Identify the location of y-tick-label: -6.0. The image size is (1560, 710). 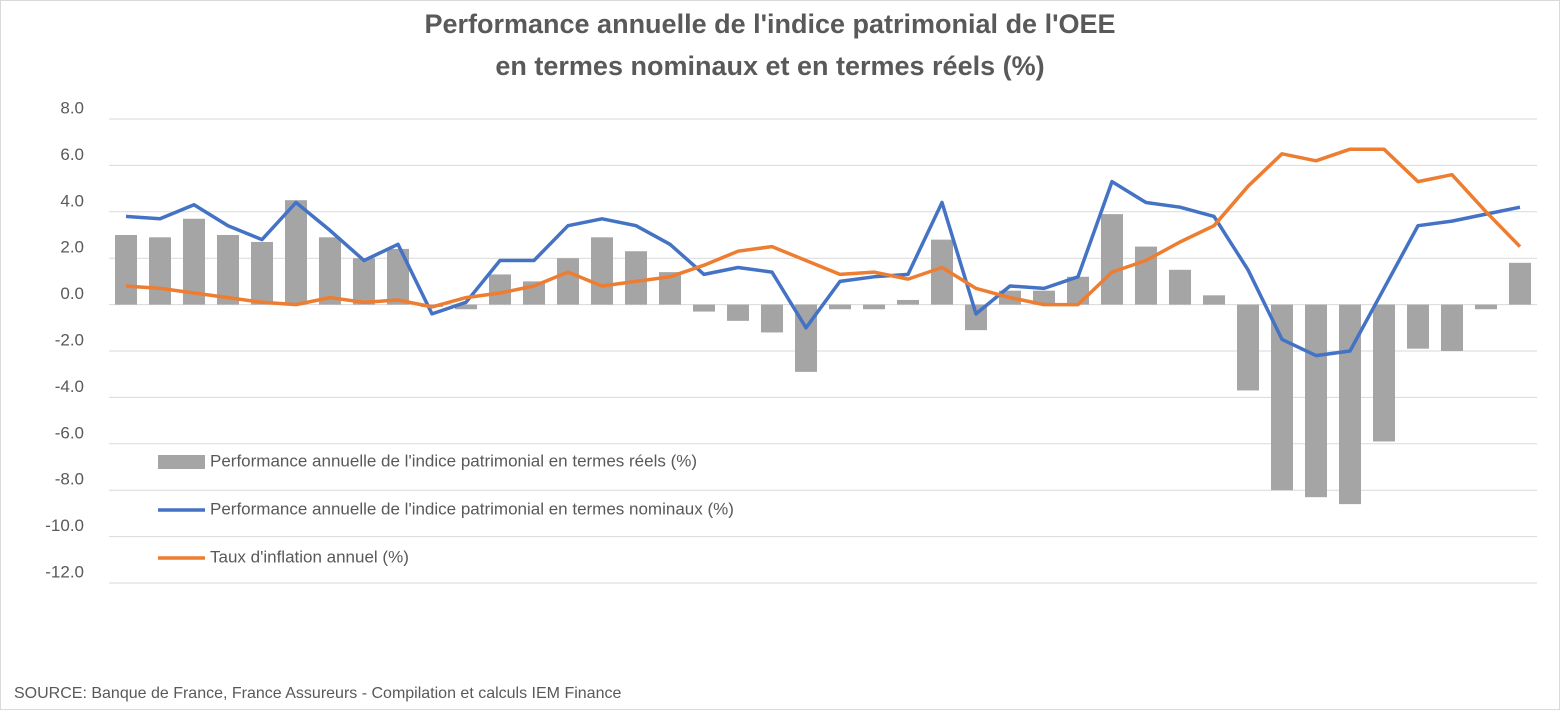
(69, 432).